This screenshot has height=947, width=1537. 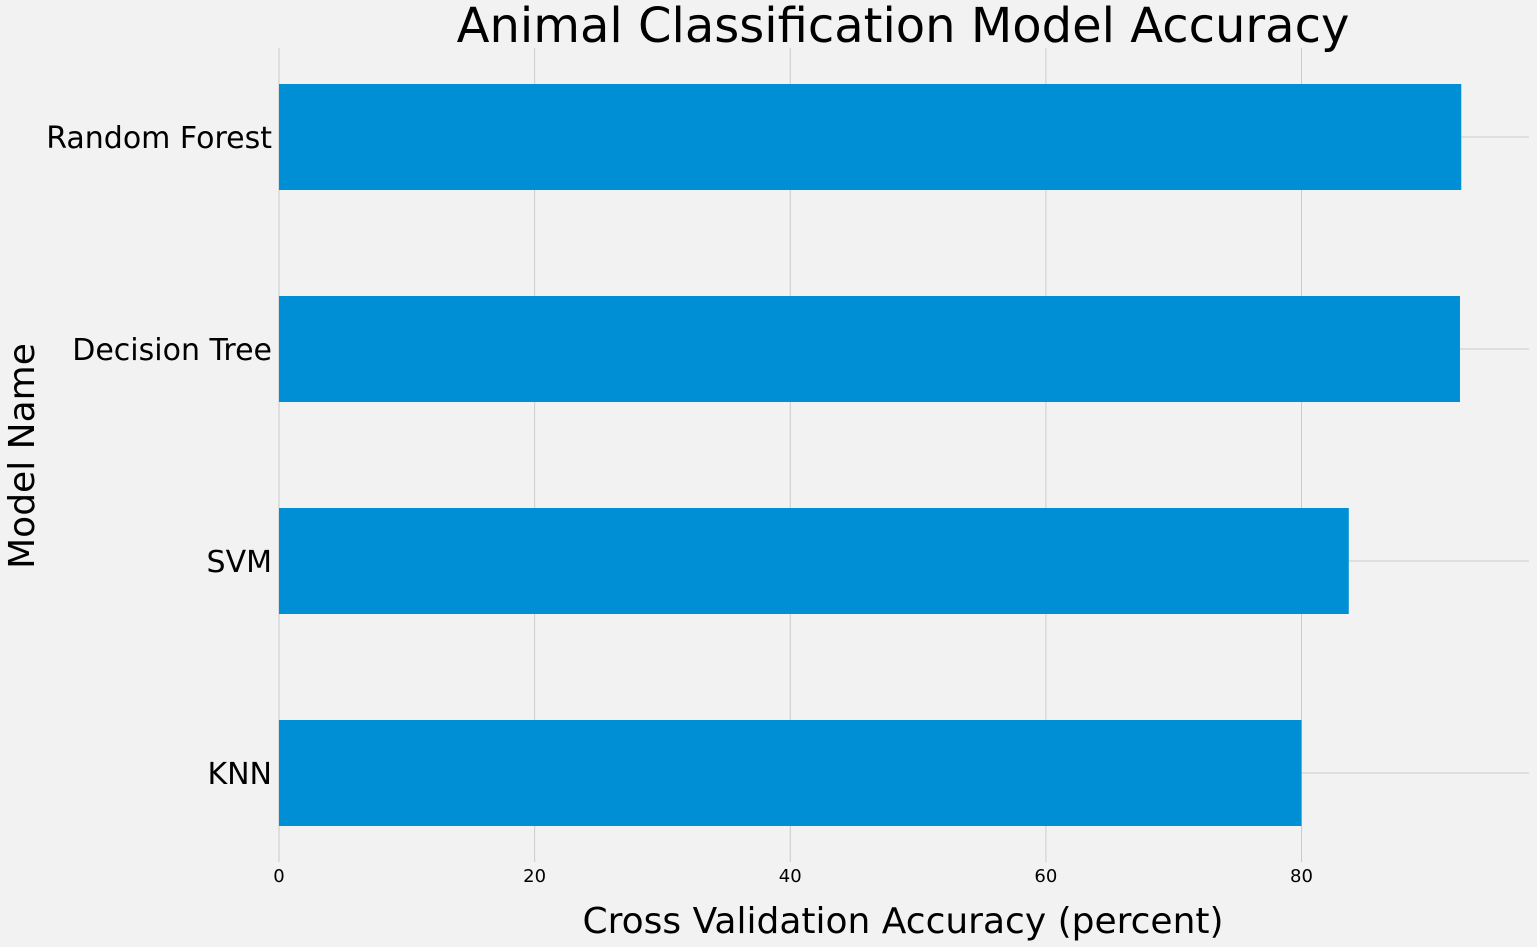 I want to click on y-axis-title: Model Name, so click(x=22, y=456).